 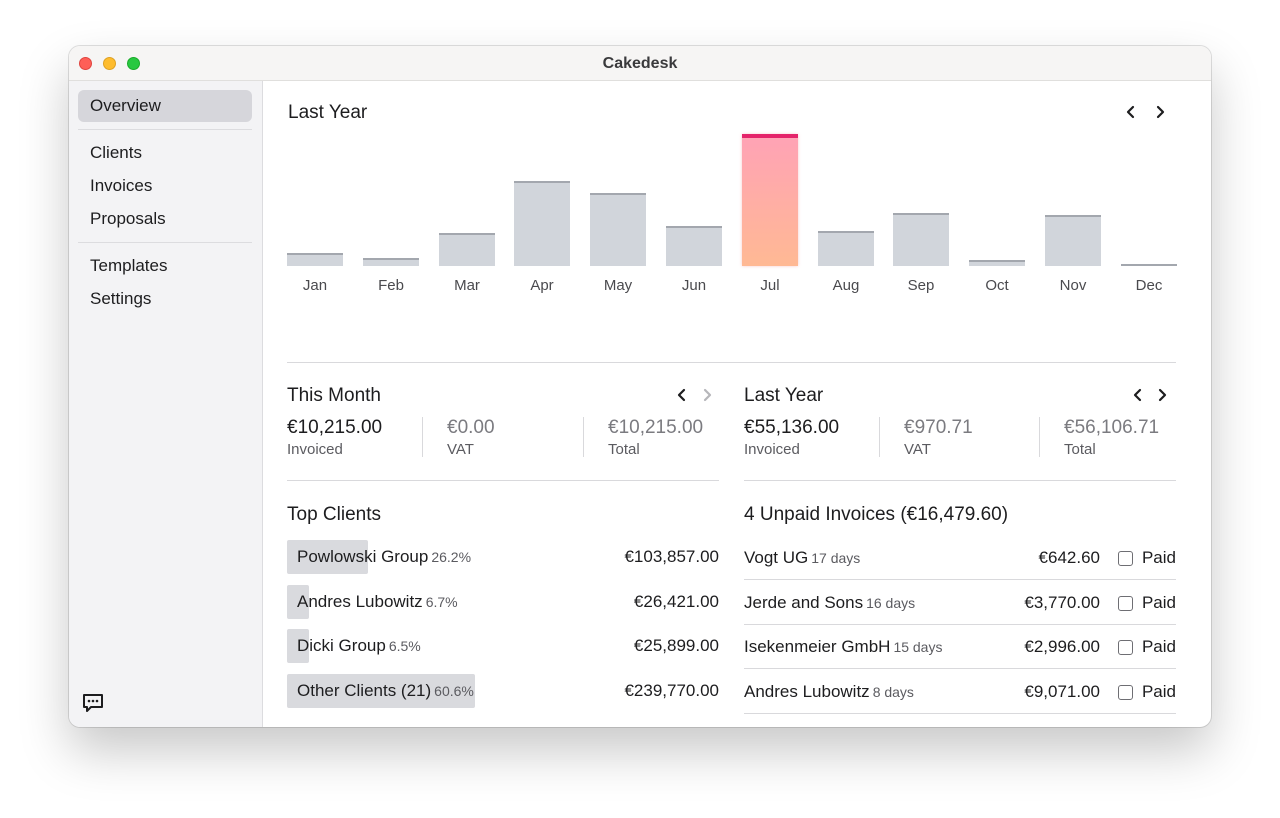 I want to click on chart-bar-apr, so click(x=542, y=223).